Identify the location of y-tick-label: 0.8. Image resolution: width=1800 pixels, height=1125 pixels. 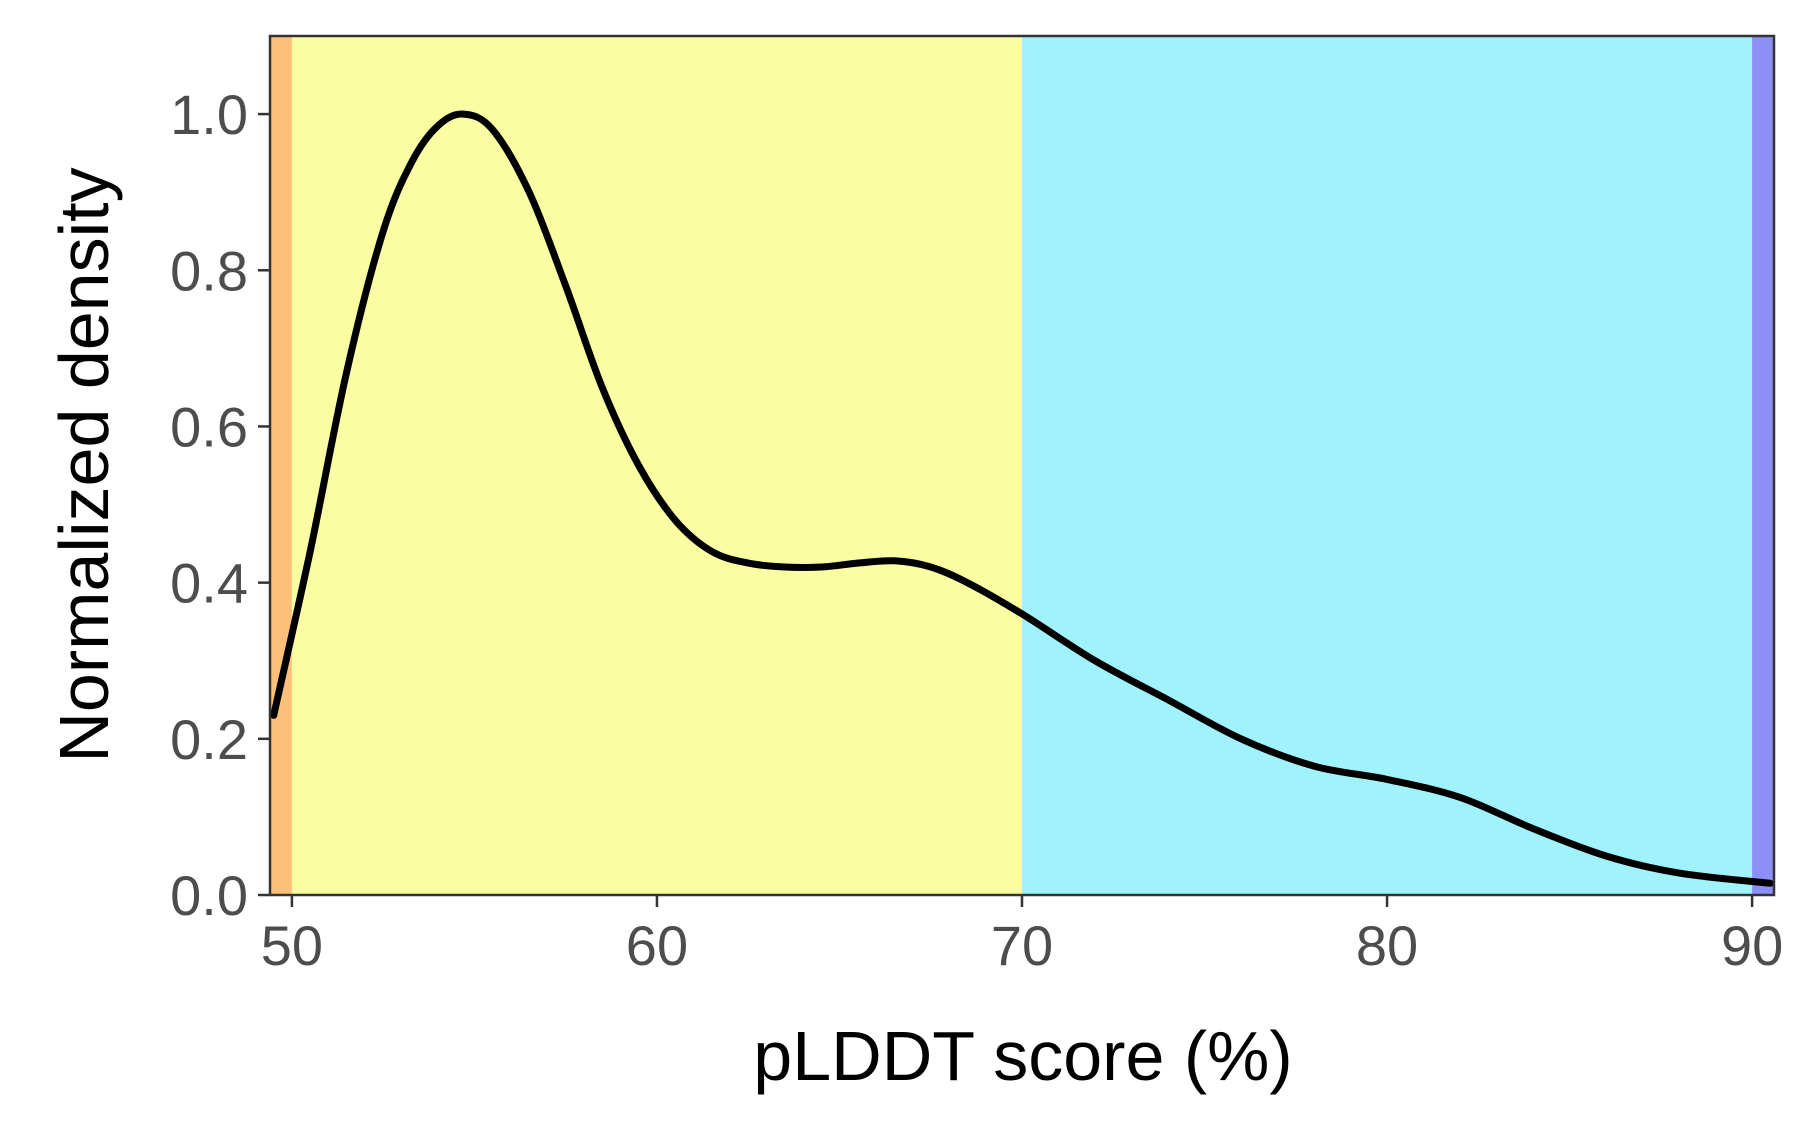
(209, 270).